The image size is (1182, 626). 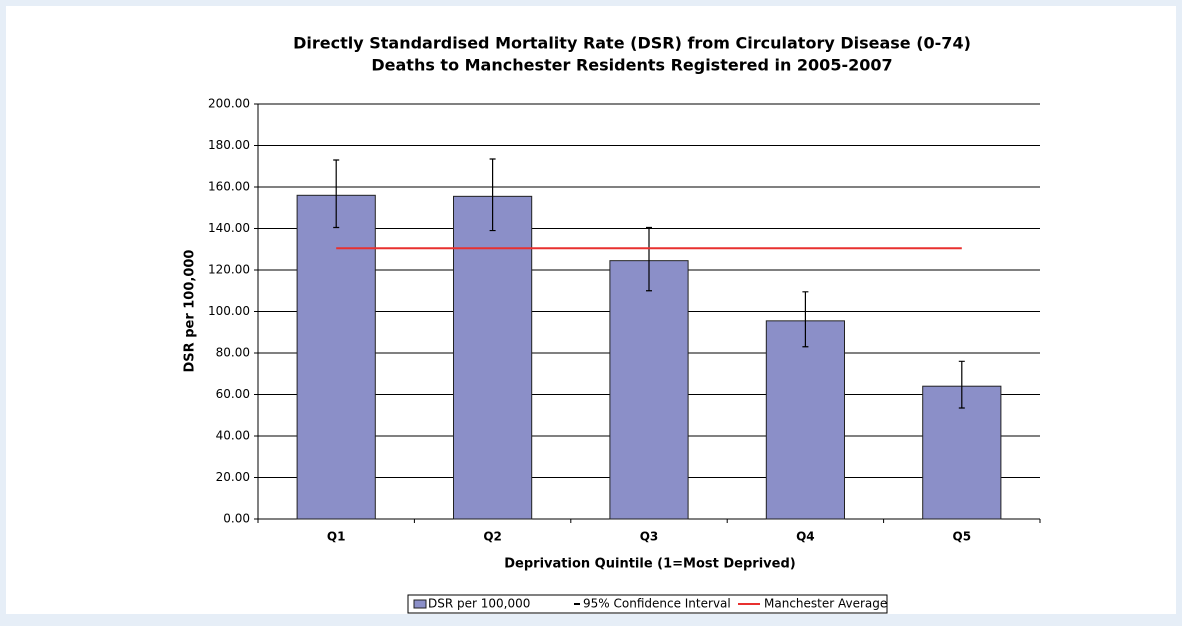 I want to click on x-tick-label: Q1, so click(x=336, y=537).